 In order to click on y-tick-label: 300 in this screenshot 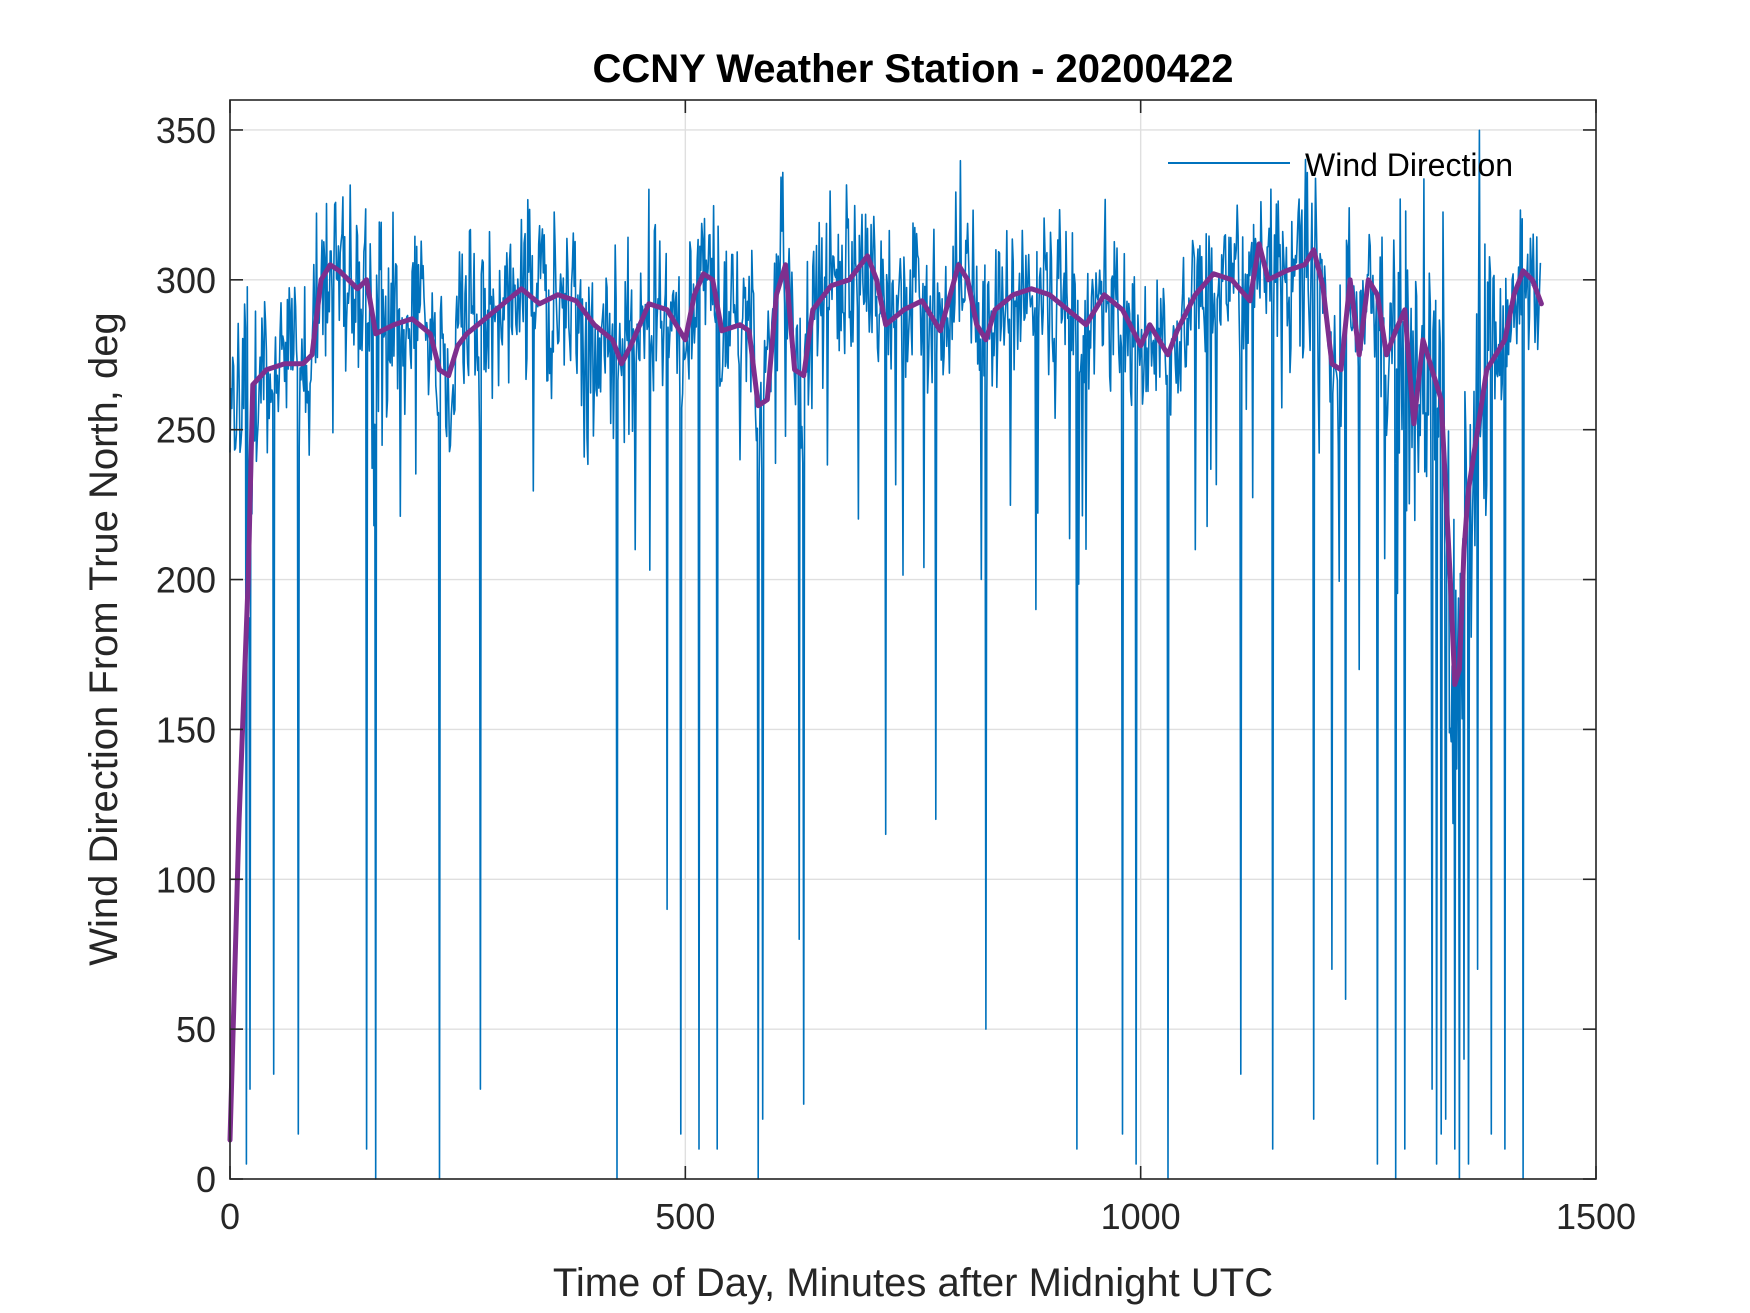, I will do `click(186, 280)`.